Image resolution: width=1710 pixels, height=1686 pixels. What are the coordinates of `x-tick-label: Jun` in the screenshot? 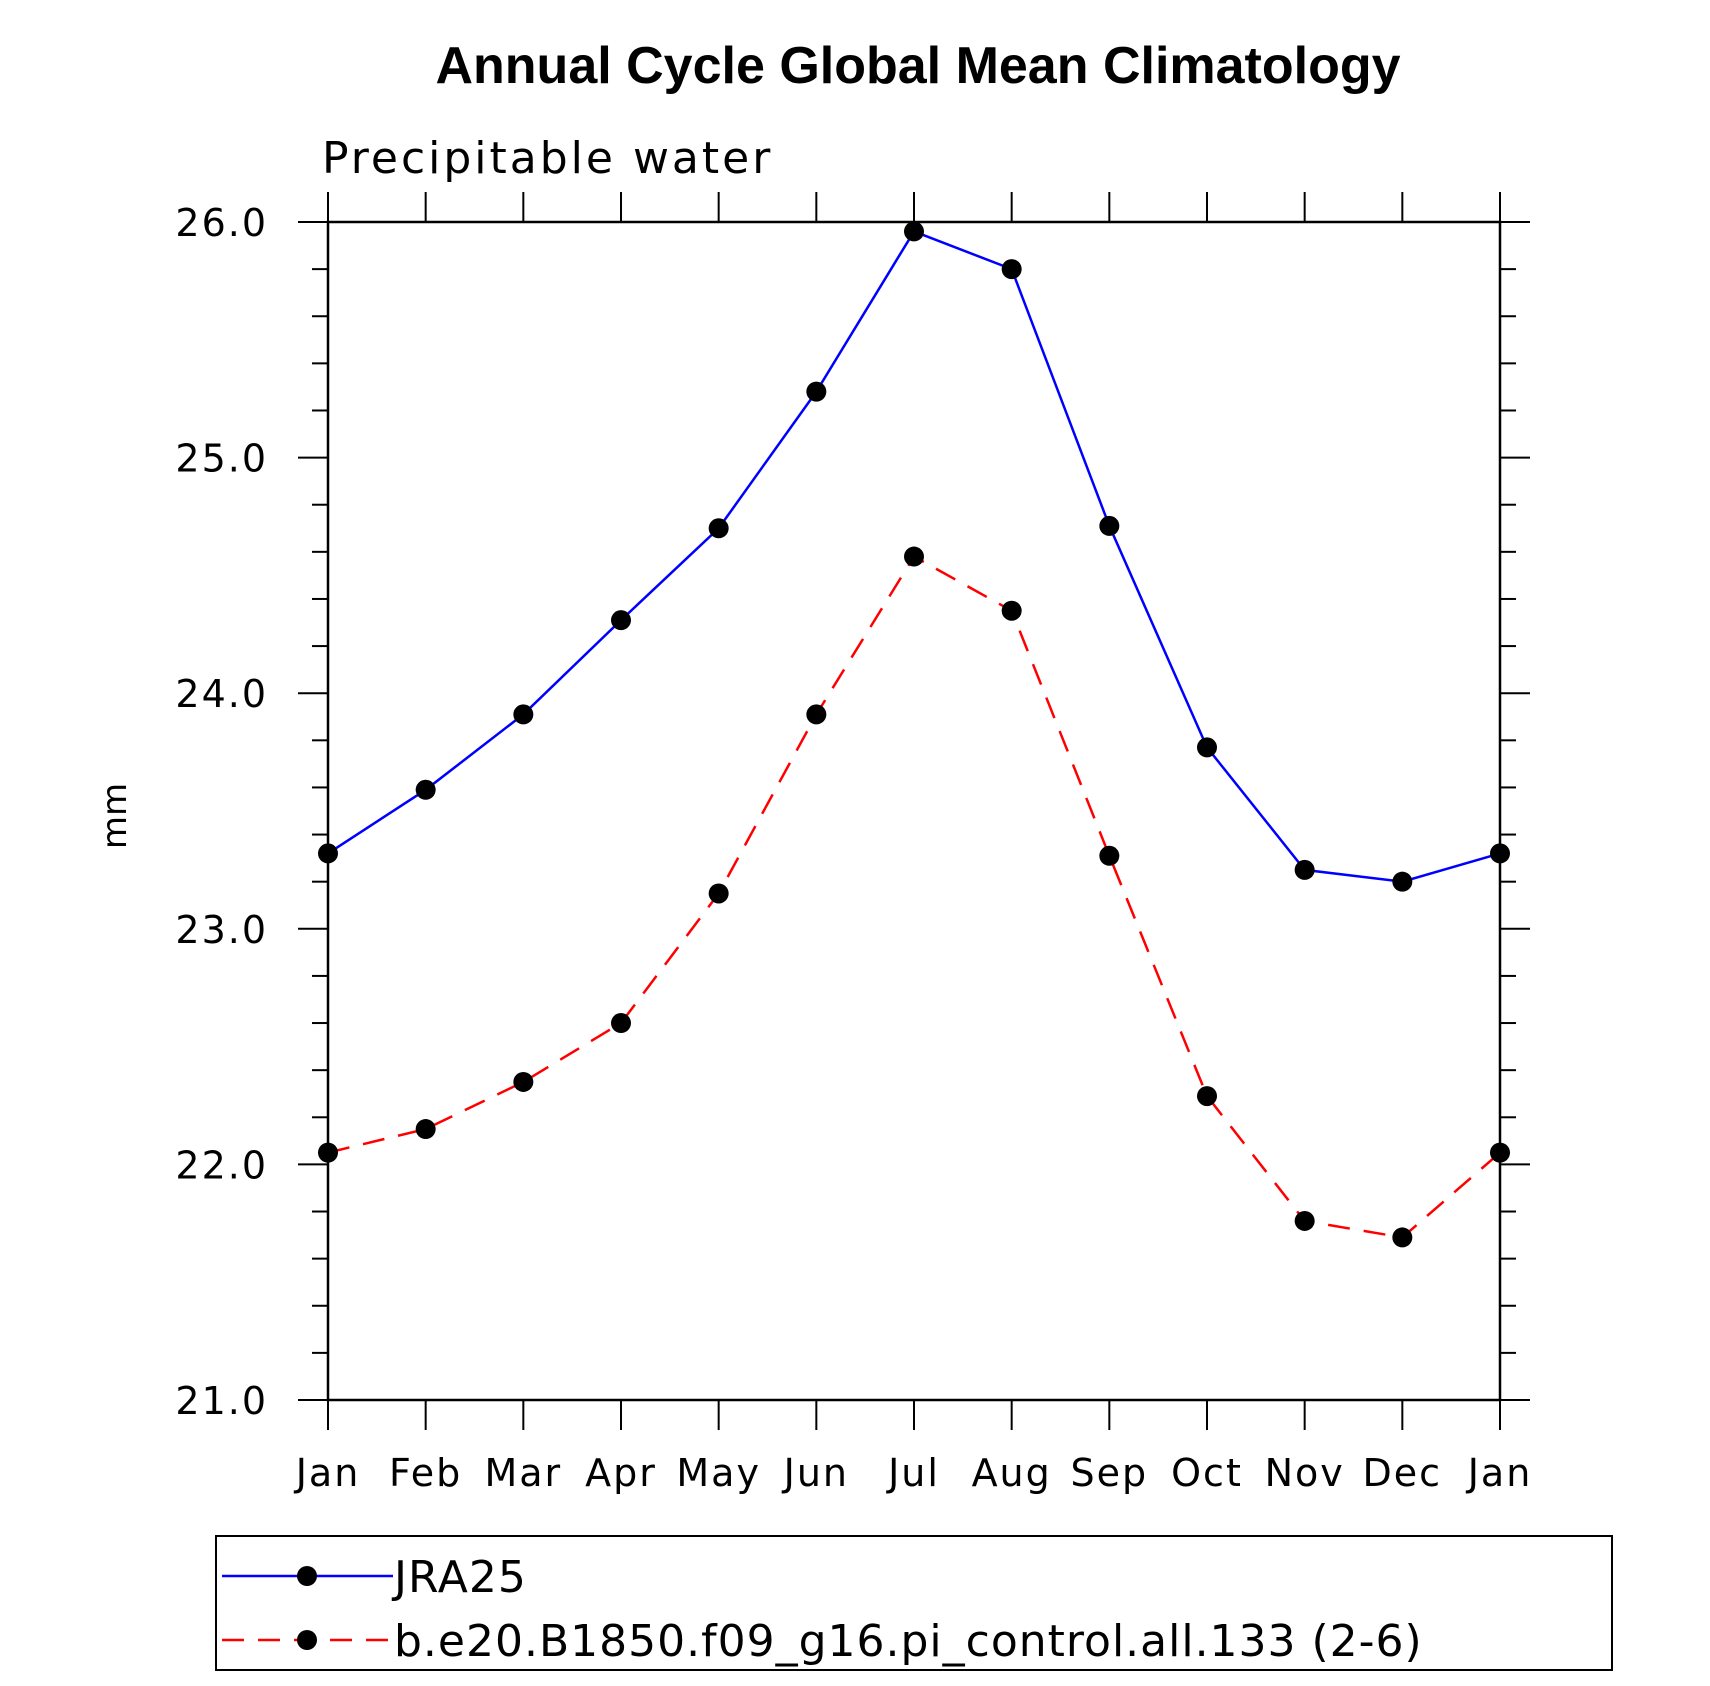 It's located at (815, 1473).